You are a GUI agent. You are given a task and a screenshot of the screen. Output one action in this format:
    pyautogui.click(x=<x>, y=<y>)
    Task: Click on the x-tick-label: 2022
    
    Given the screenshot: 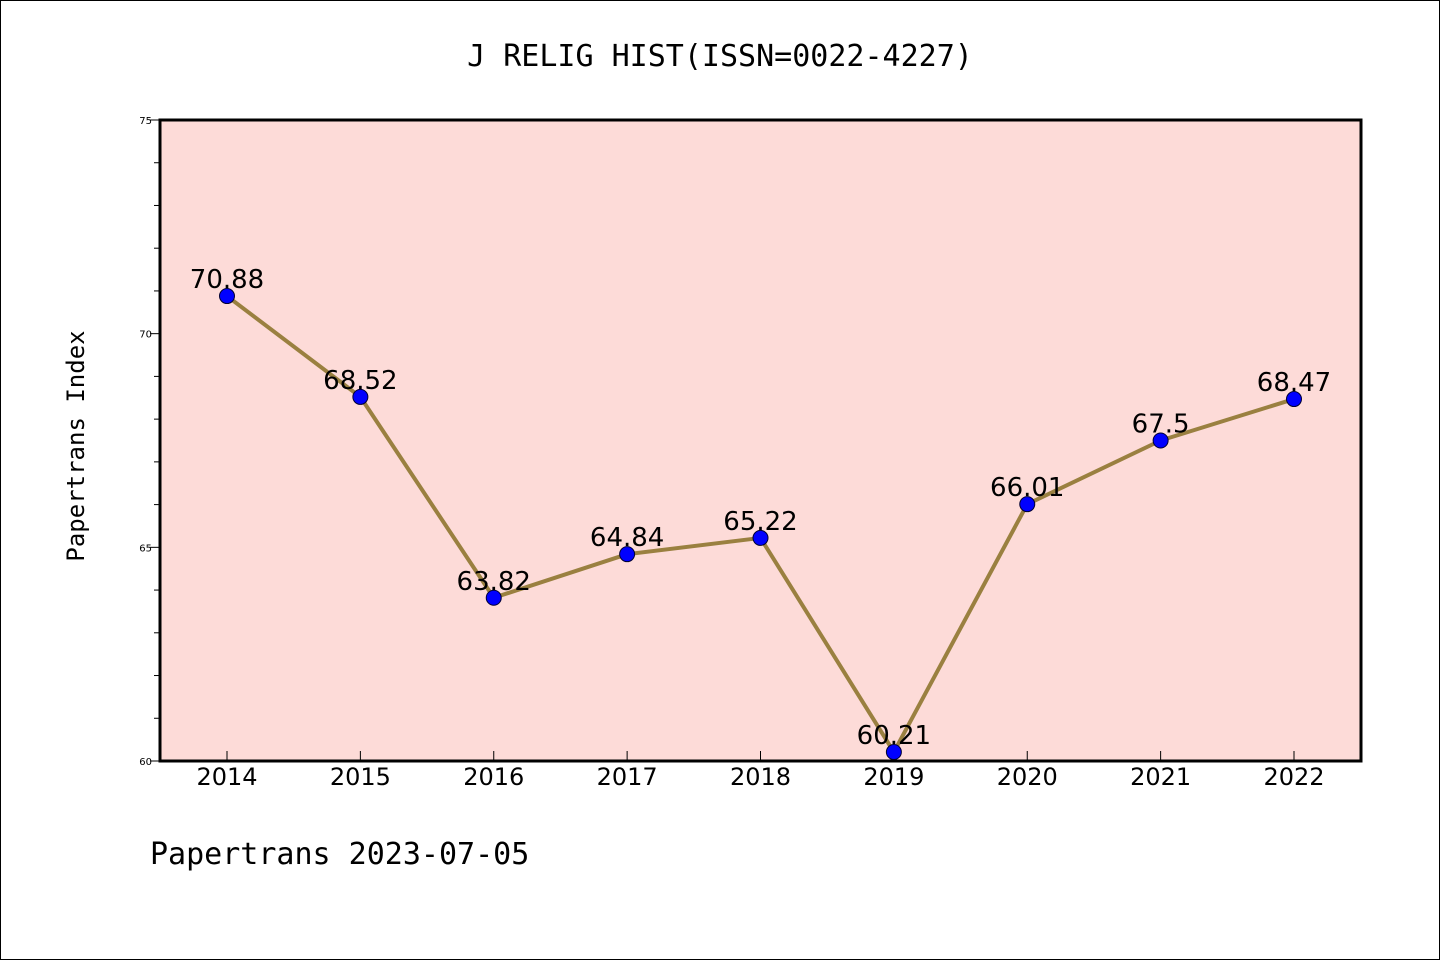 What is the action you would take?
    pyautogui.click(x=1293, y=777)
    